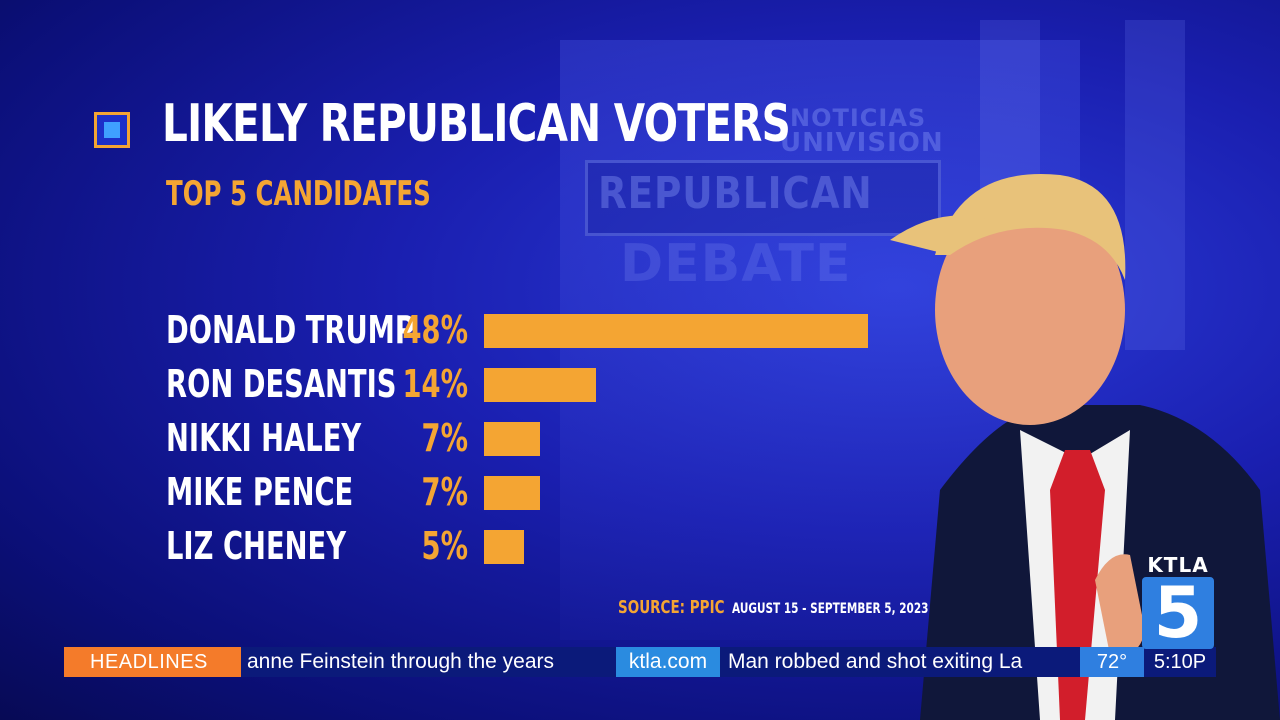 Image resolution: width=1280 pixels, height=720 pixels. Describe the element at coordinates (281, 384) in the screenshot. I see `candidate-label: RON DESANTIS` at that location.